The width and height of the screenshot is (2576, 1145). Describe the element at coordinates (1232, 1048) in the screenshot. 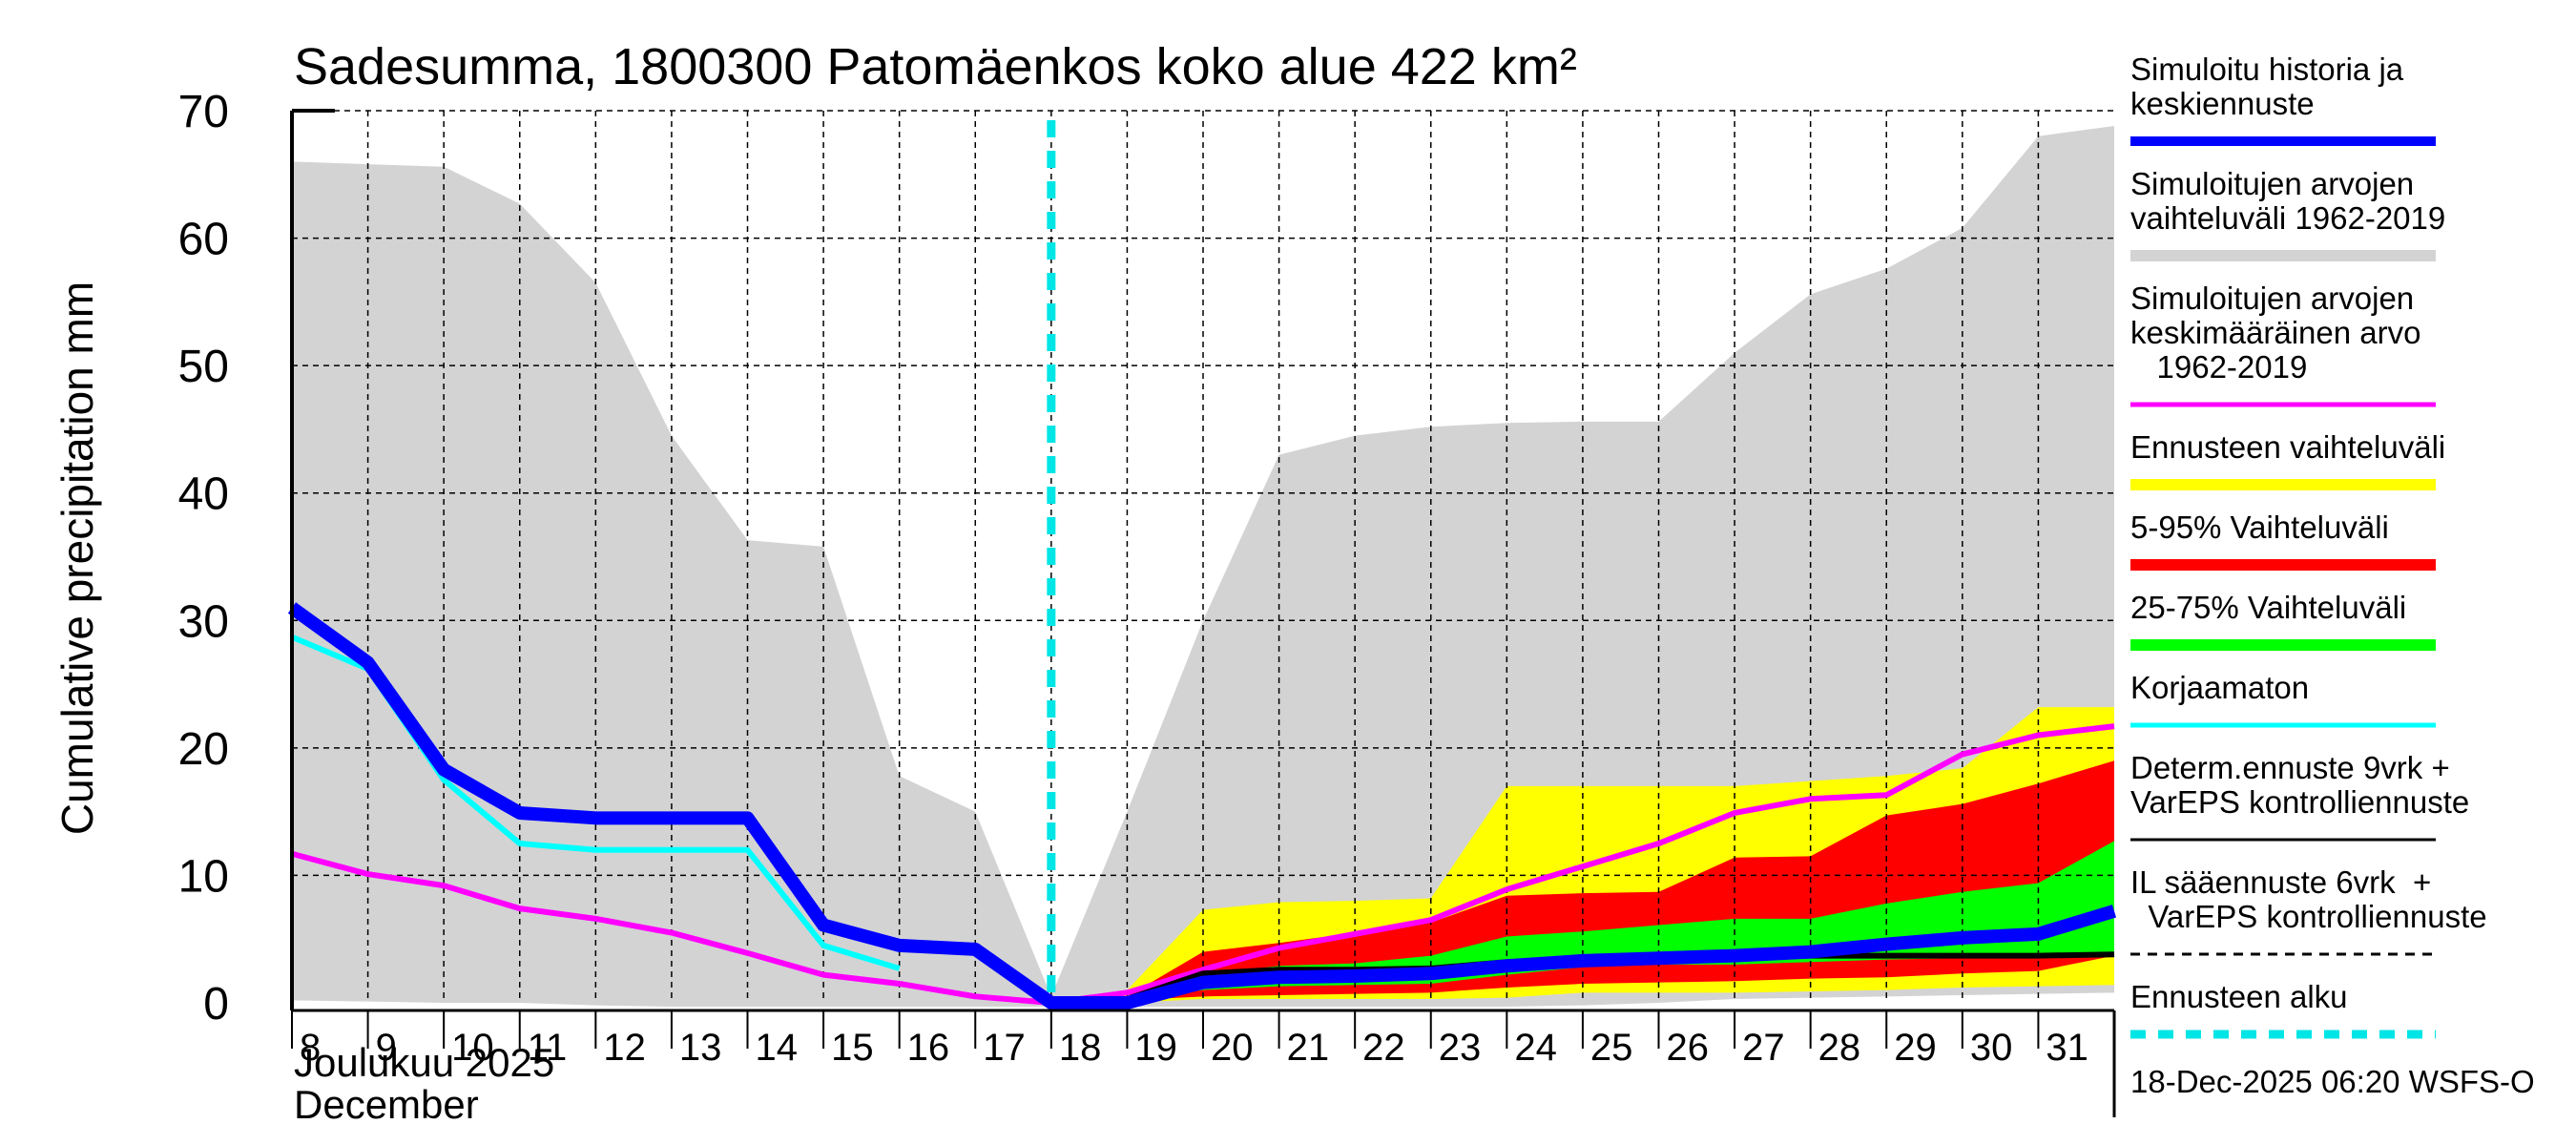

I see `x-tick-label: 20` at that location.